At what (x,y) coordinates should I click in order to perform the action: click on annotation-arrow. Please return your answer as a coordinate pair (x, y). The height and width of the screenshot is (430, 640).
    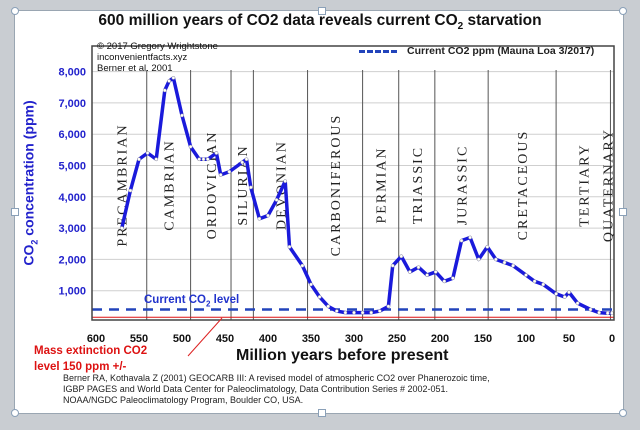
    Looking at the image, I should click on (205, 337).